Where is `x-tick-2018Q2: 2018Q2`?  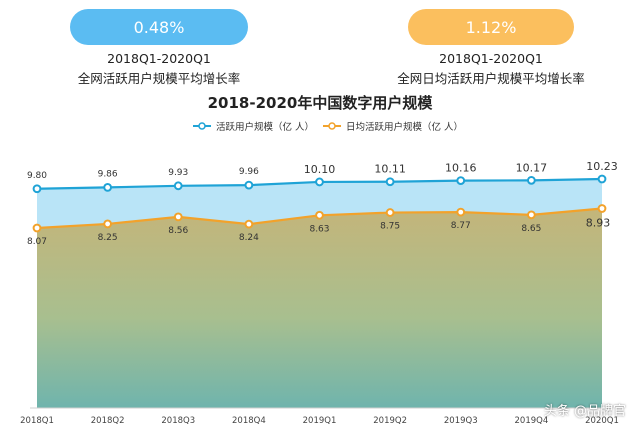 x-tick-2018Q2: 2018Q2 is located at coordinates (108, 421).